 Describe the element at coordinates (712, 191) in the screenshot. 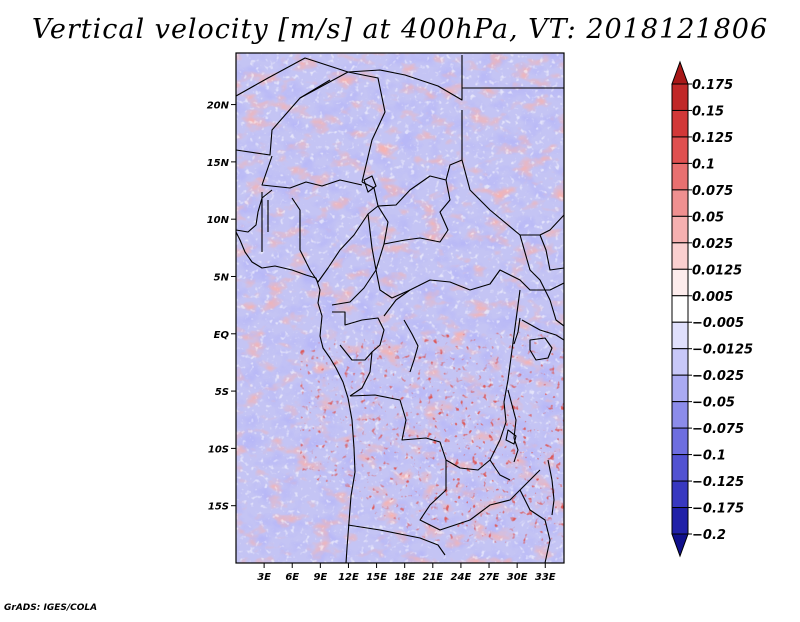

I see `colorbar-label: 0.075` at that location.